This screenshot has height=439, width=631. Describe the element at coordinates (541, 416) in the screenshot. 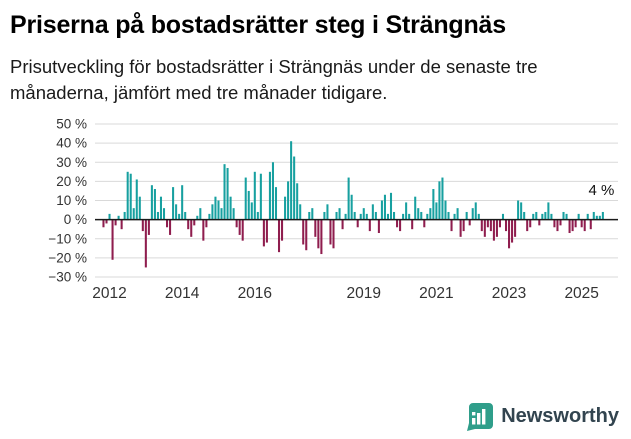

I see `newsworthy-logo: Newsworthy` at that location.